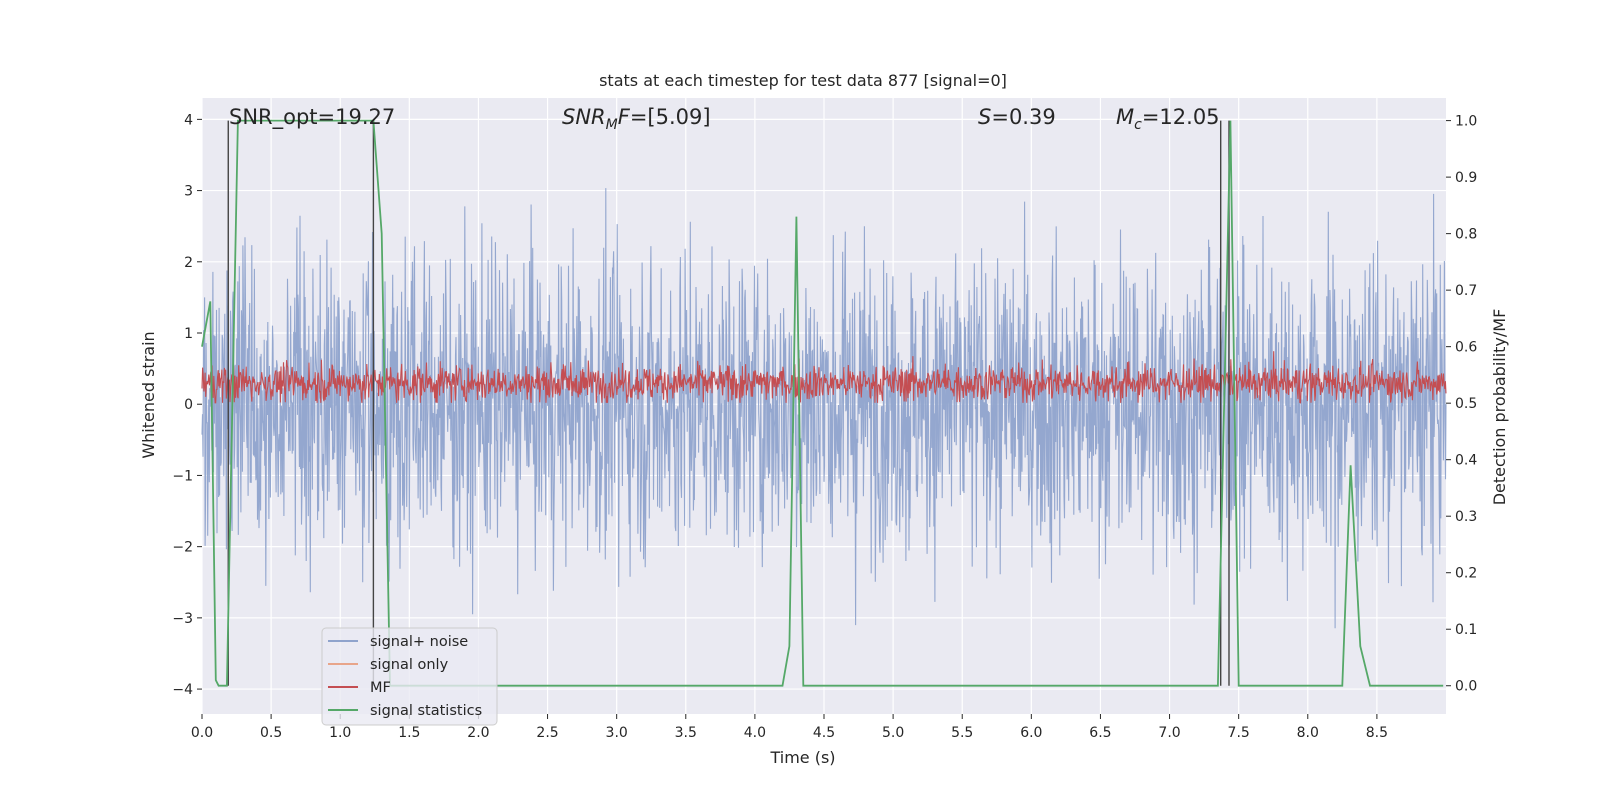  What do you see at coordinates (1169, 733) in the screenshot?
I see `x-tick-label: 7.0` at bounding box center [1169, 733].